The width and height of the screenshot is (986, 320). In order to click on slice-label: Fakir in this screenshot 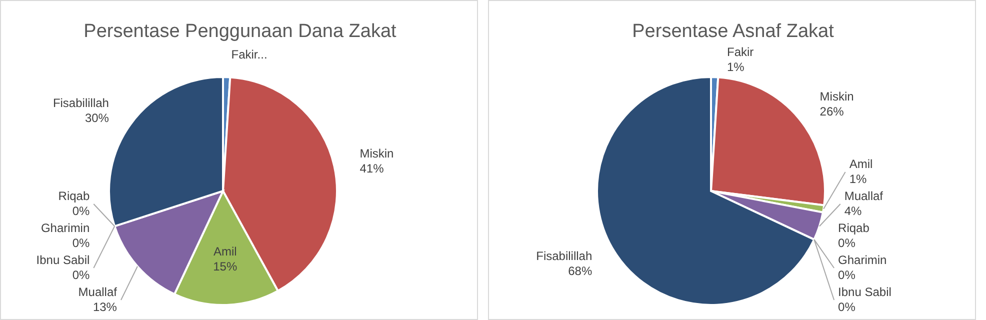, I will do `click(740, 52)`.